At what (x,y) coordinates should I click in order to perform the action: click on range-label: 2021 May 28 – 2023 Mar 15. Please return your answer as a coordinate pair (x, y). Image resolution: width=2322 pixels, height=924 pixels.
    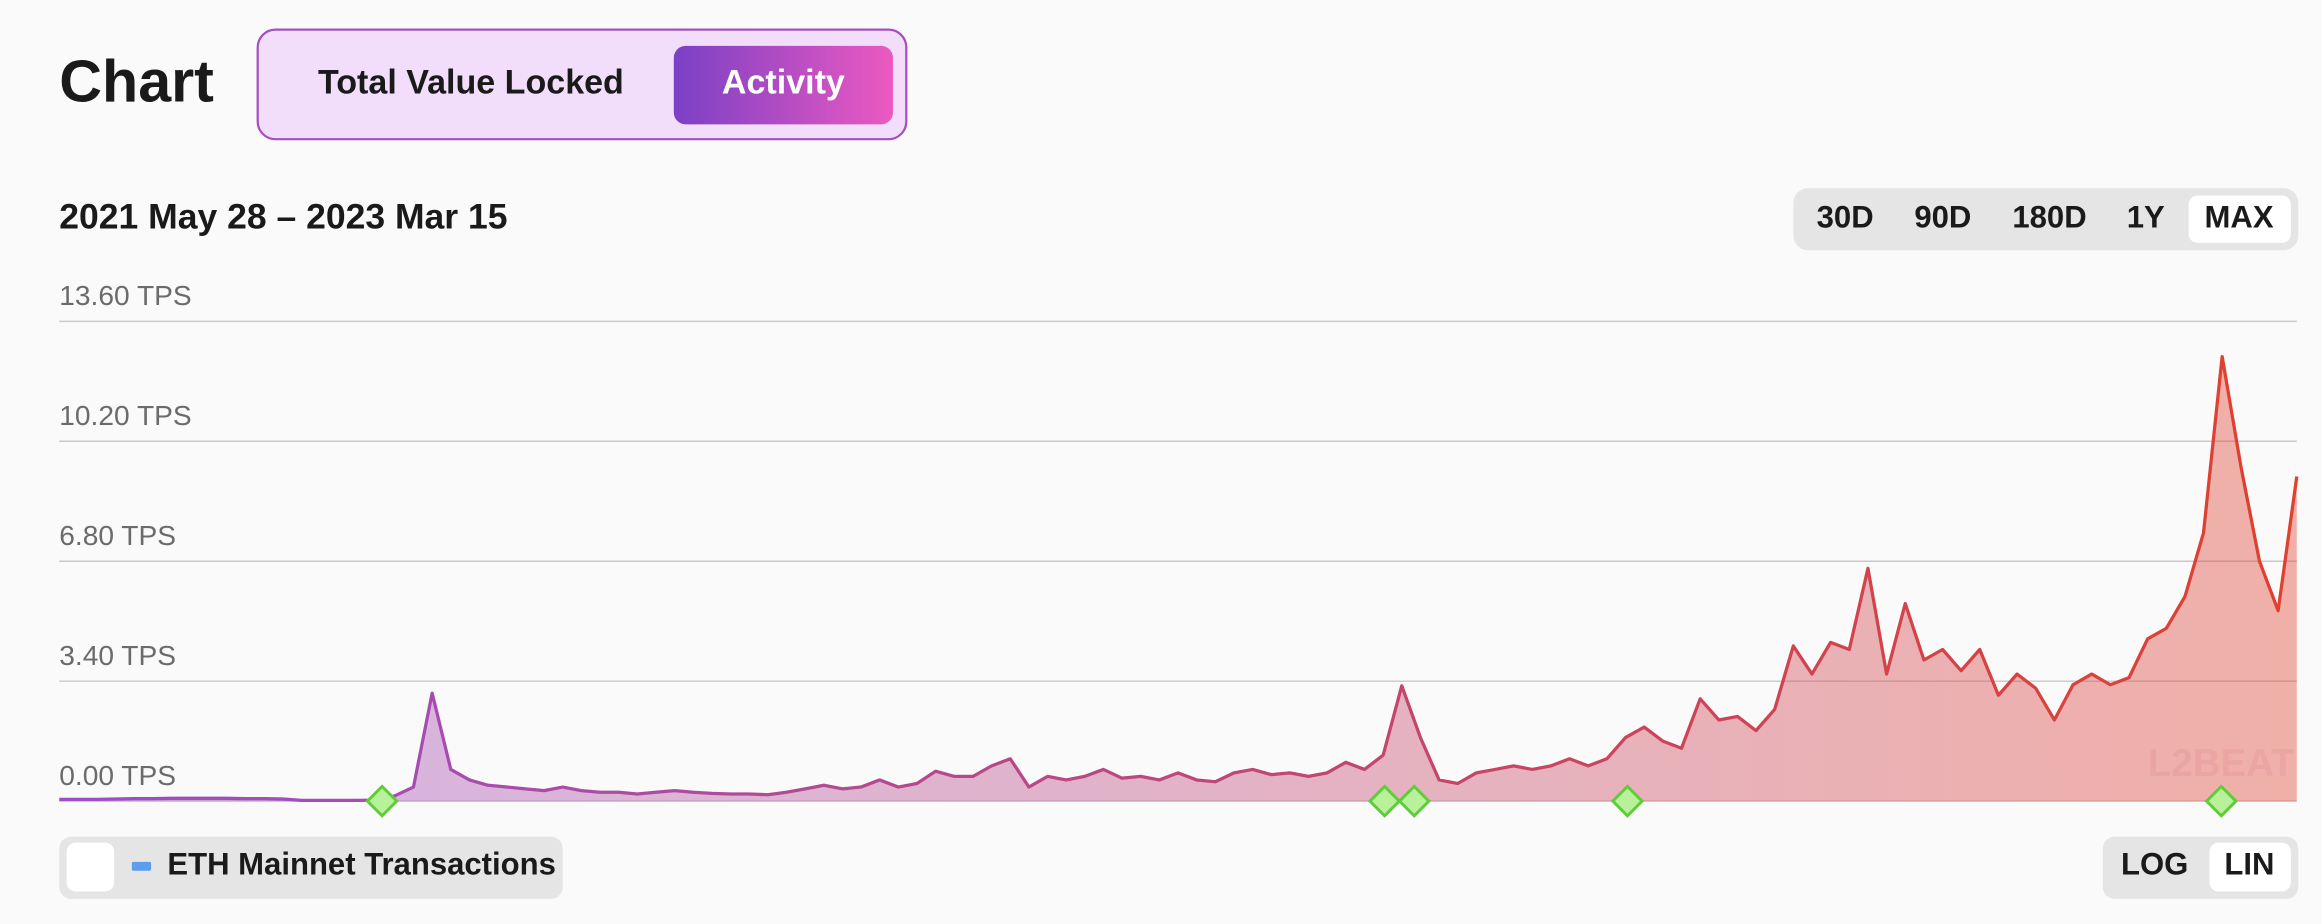
    Looking at the image, I should click on (283, 217).